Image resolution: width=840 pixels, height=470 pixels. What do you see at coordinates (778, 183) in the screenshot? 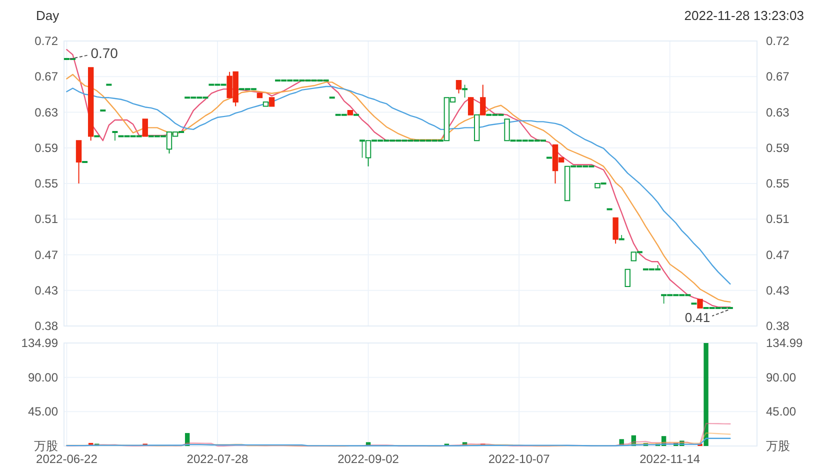
I see `y2-tick-label: 0.55` at bounding box center [778, 183].